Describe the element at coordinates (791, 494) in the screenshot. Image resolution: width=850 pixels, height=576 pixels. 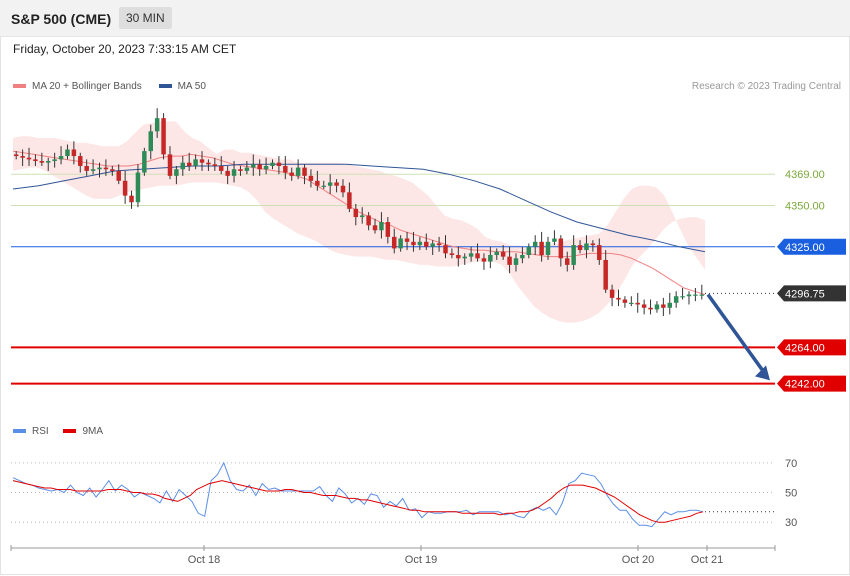
I see `rsi-tick-label: 50` at that location.